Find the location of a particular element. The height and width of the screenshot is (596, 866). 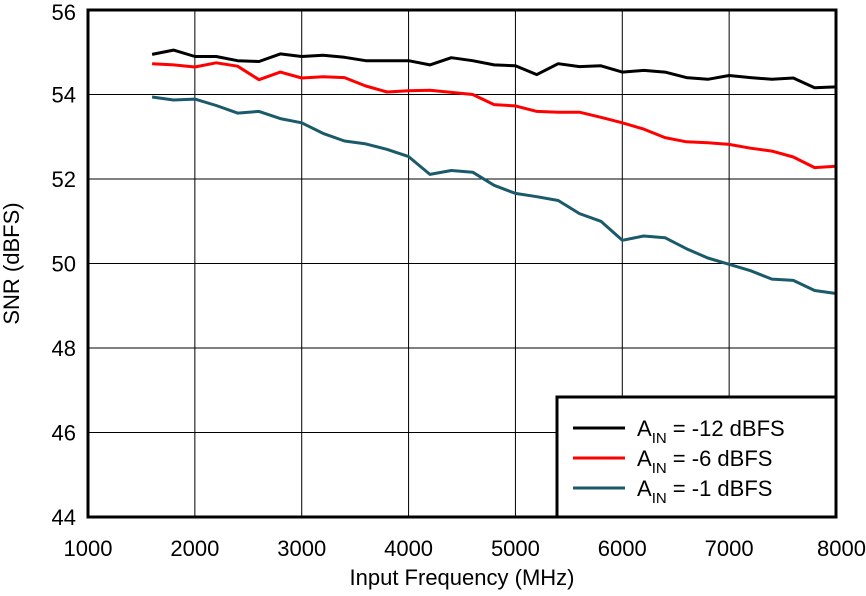

x-tick-label: 5000 is located at coordinates (515, 548).